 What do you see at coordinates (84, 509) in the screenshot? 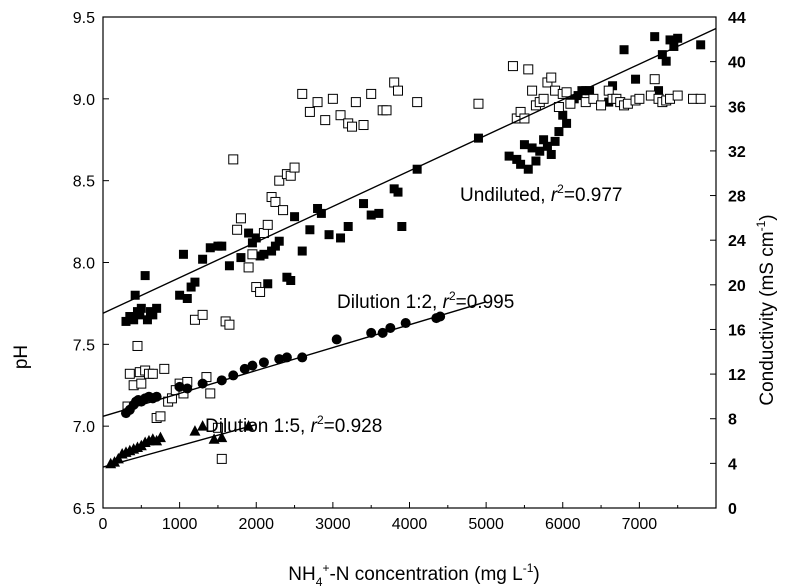
I see `y-left-tick-label: 6.5` at bounding box center [84, 509].